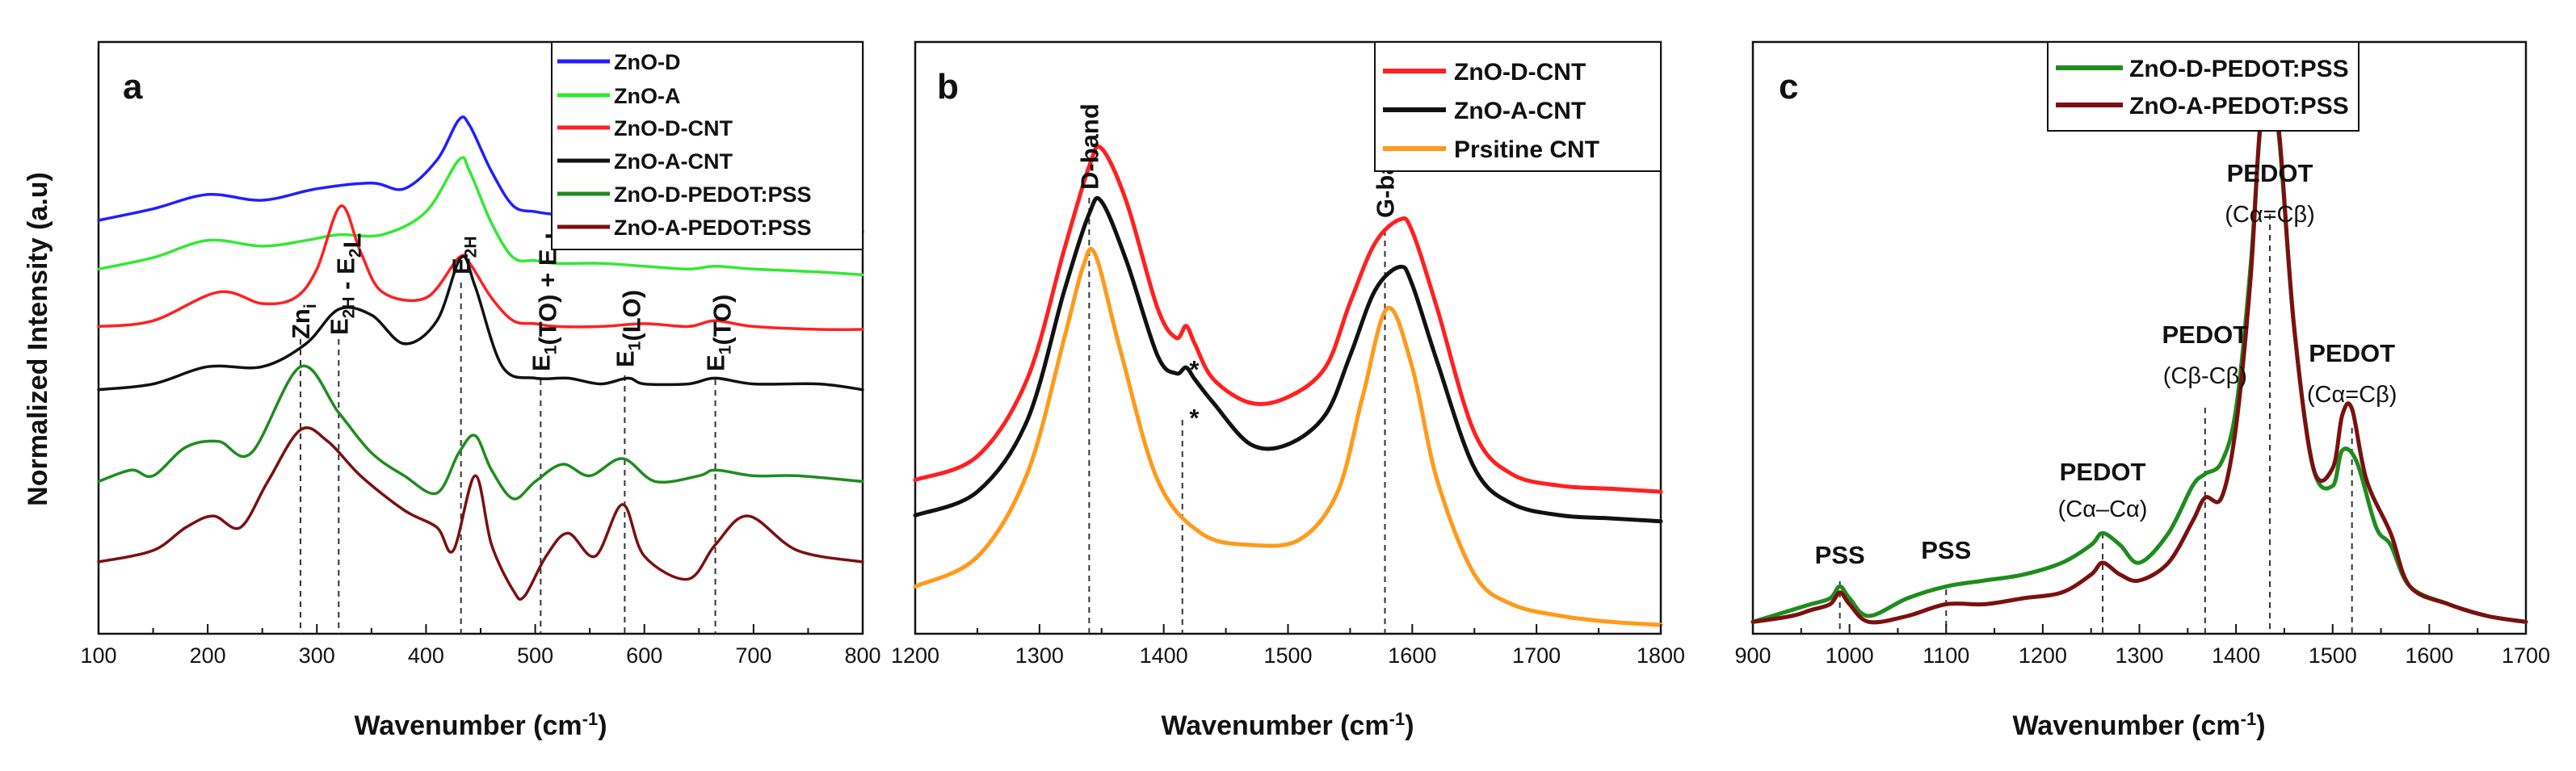 This screenshot has height=771, width=2576. What do you see at coordinates (535, 656) in the screenshot?
I see `panel-a-xtick-label: 500` at bounding box center [535, 656].